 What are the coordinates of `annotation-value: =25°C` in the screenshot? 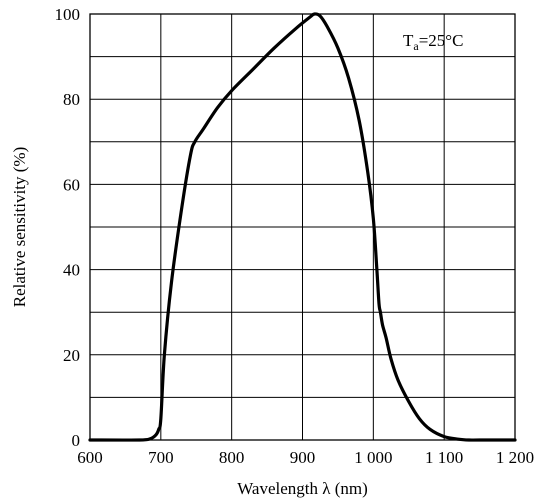 It's located at (441, 40).